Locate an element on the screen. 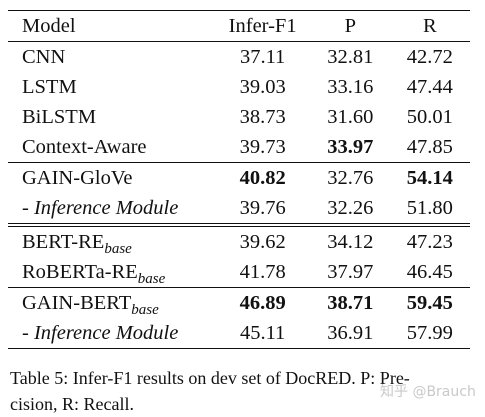 Image resolution: width=485 pixels, height=417 pixels. table-row: LSTM 39.03 33.16 47.44 is located at coordinates (239, 87).